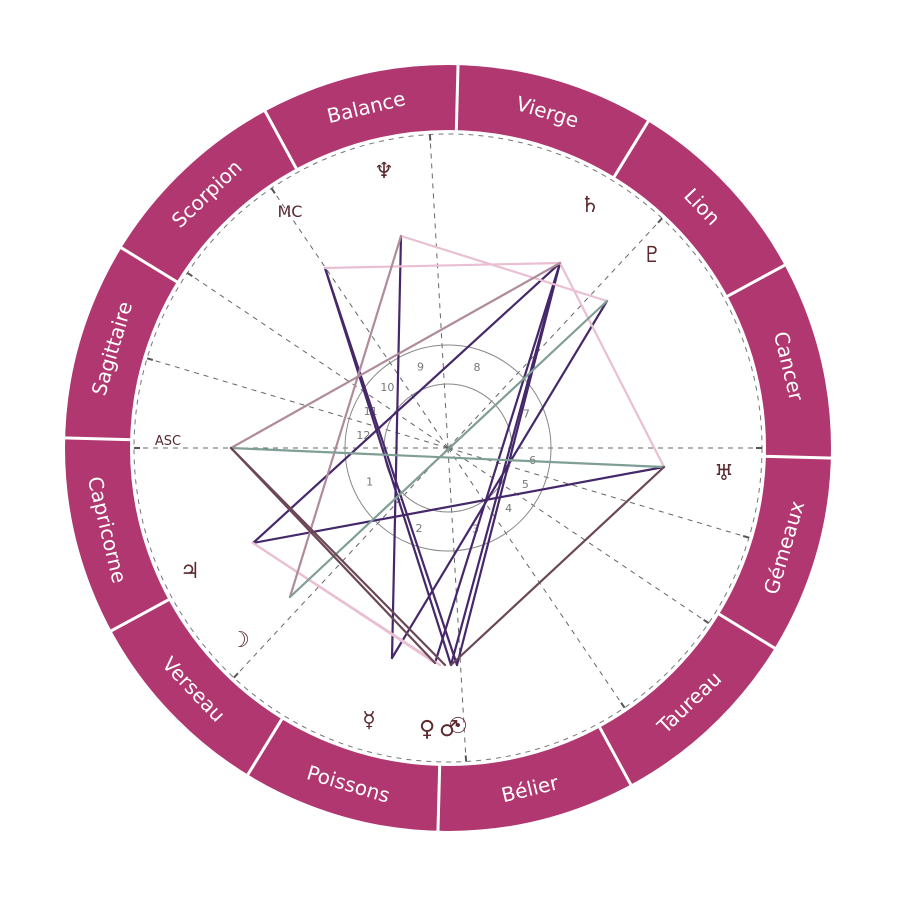 Image resolution: width=897 pixels, height=897 pixels. I want to click on soleil-icon: ☉, so click(458, 726).